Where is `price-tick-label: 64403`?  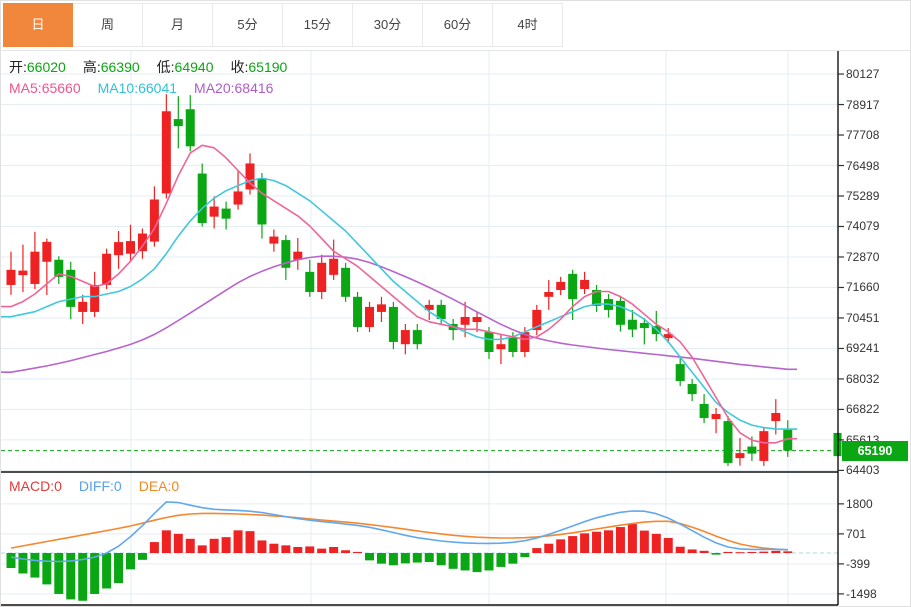 price-tick-label: 64403 is located at coordinates (863, 470).